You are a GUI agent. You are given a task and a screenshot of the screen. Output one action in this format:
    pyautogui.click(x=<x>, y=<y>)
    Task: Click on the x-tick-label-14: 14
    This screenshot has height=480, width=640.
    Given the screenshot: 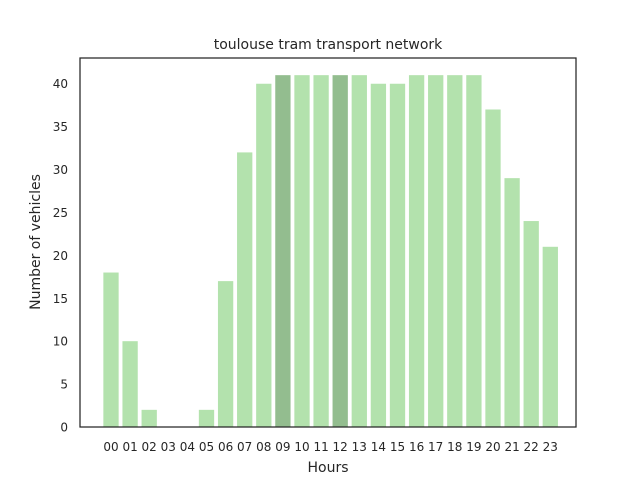 What is the action you would take?
    pyautogui.click(x=378, y=447)
    